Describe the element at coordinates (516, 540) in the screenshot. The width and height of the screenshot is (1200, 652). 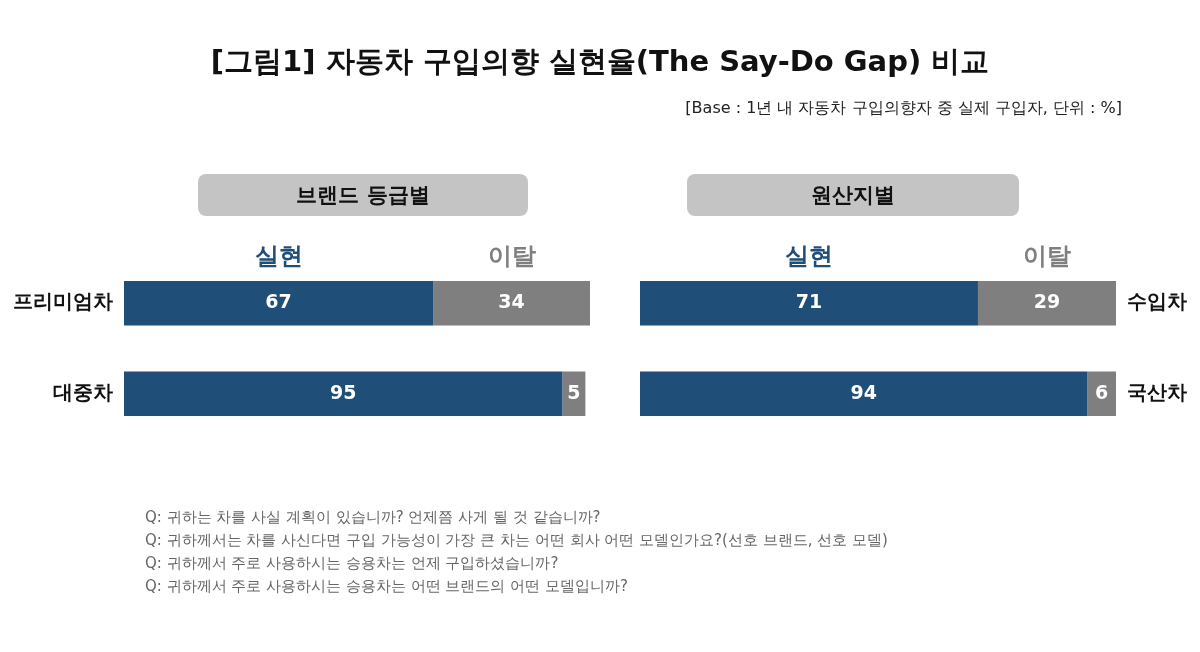
I see `text: Q: 귀하께서는 차를 사신다면 구입 가능성이 가장 큰 차는 어떤 회사 어떤 모델인가요?(선호 브랜드, 선호 모델)` at that location.